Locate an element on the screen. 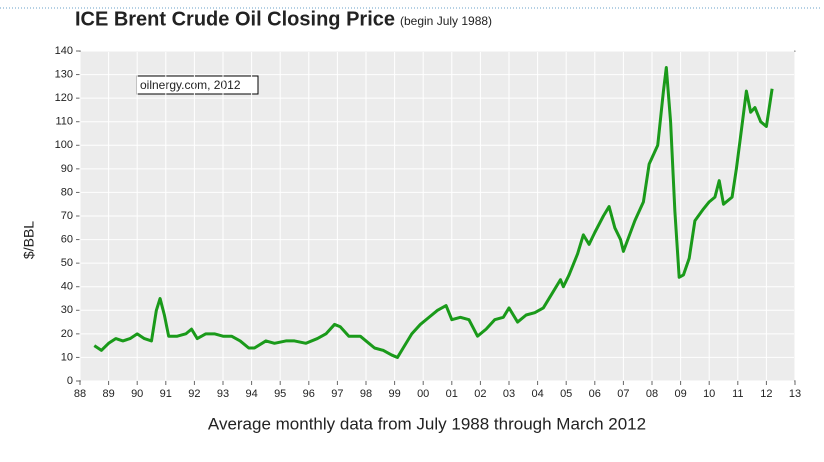 This screenshot has height=462, width=824. x-tick-label: 13 is located at coordinates (795, 394).